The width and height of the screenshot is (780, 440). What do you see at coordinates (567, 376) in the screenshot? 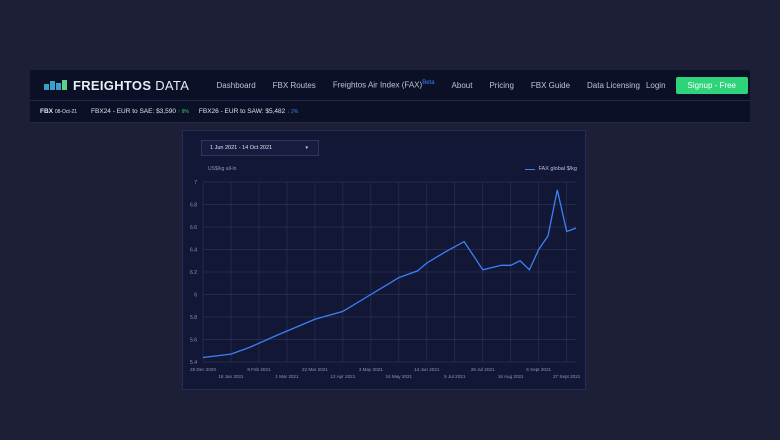
I see `x-tick-label: 27 Sept 2021` at bounding box center [567, 376].